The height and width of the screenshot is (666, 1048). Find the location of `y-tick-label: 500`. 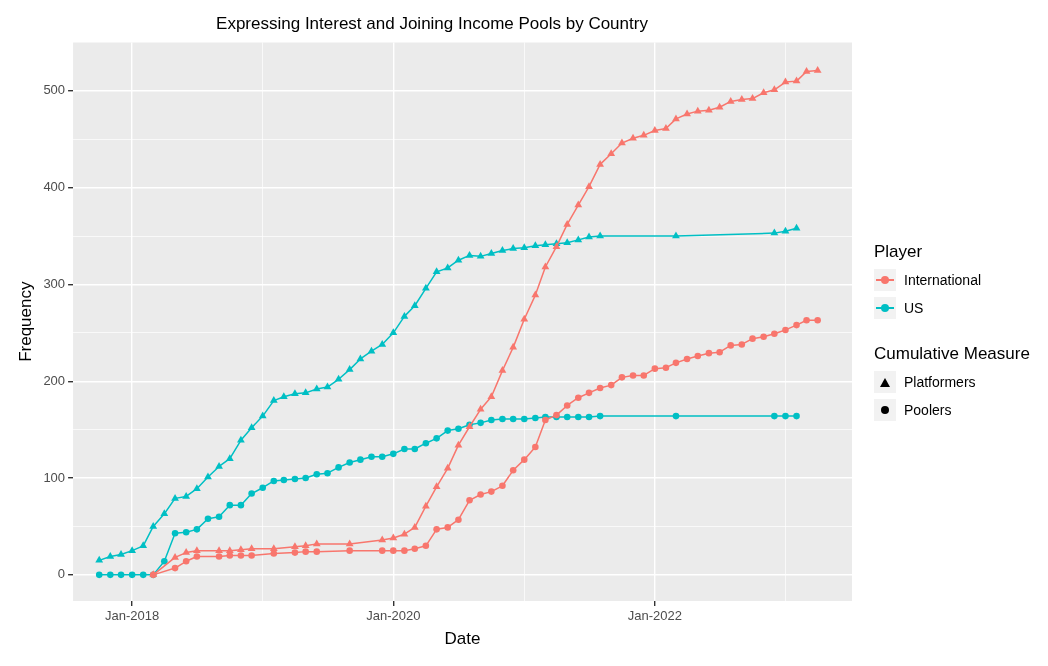

y-tick-label: 500 is located at coordinates (54, 90).